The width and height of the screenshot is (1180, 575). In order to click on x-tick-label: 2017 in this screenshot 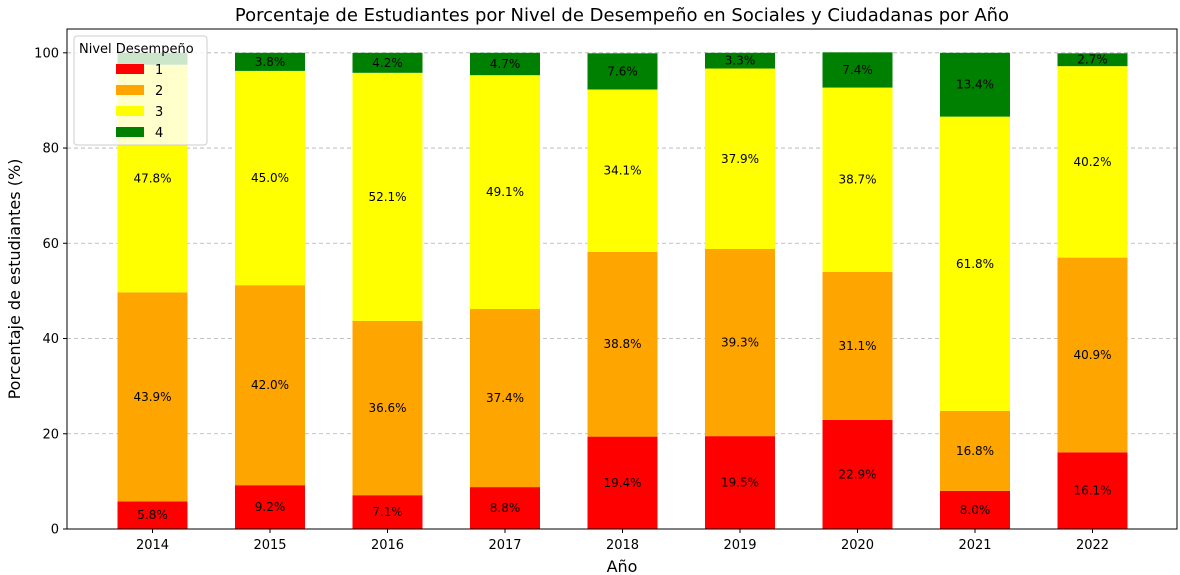, I will do `click(504, 545)`.